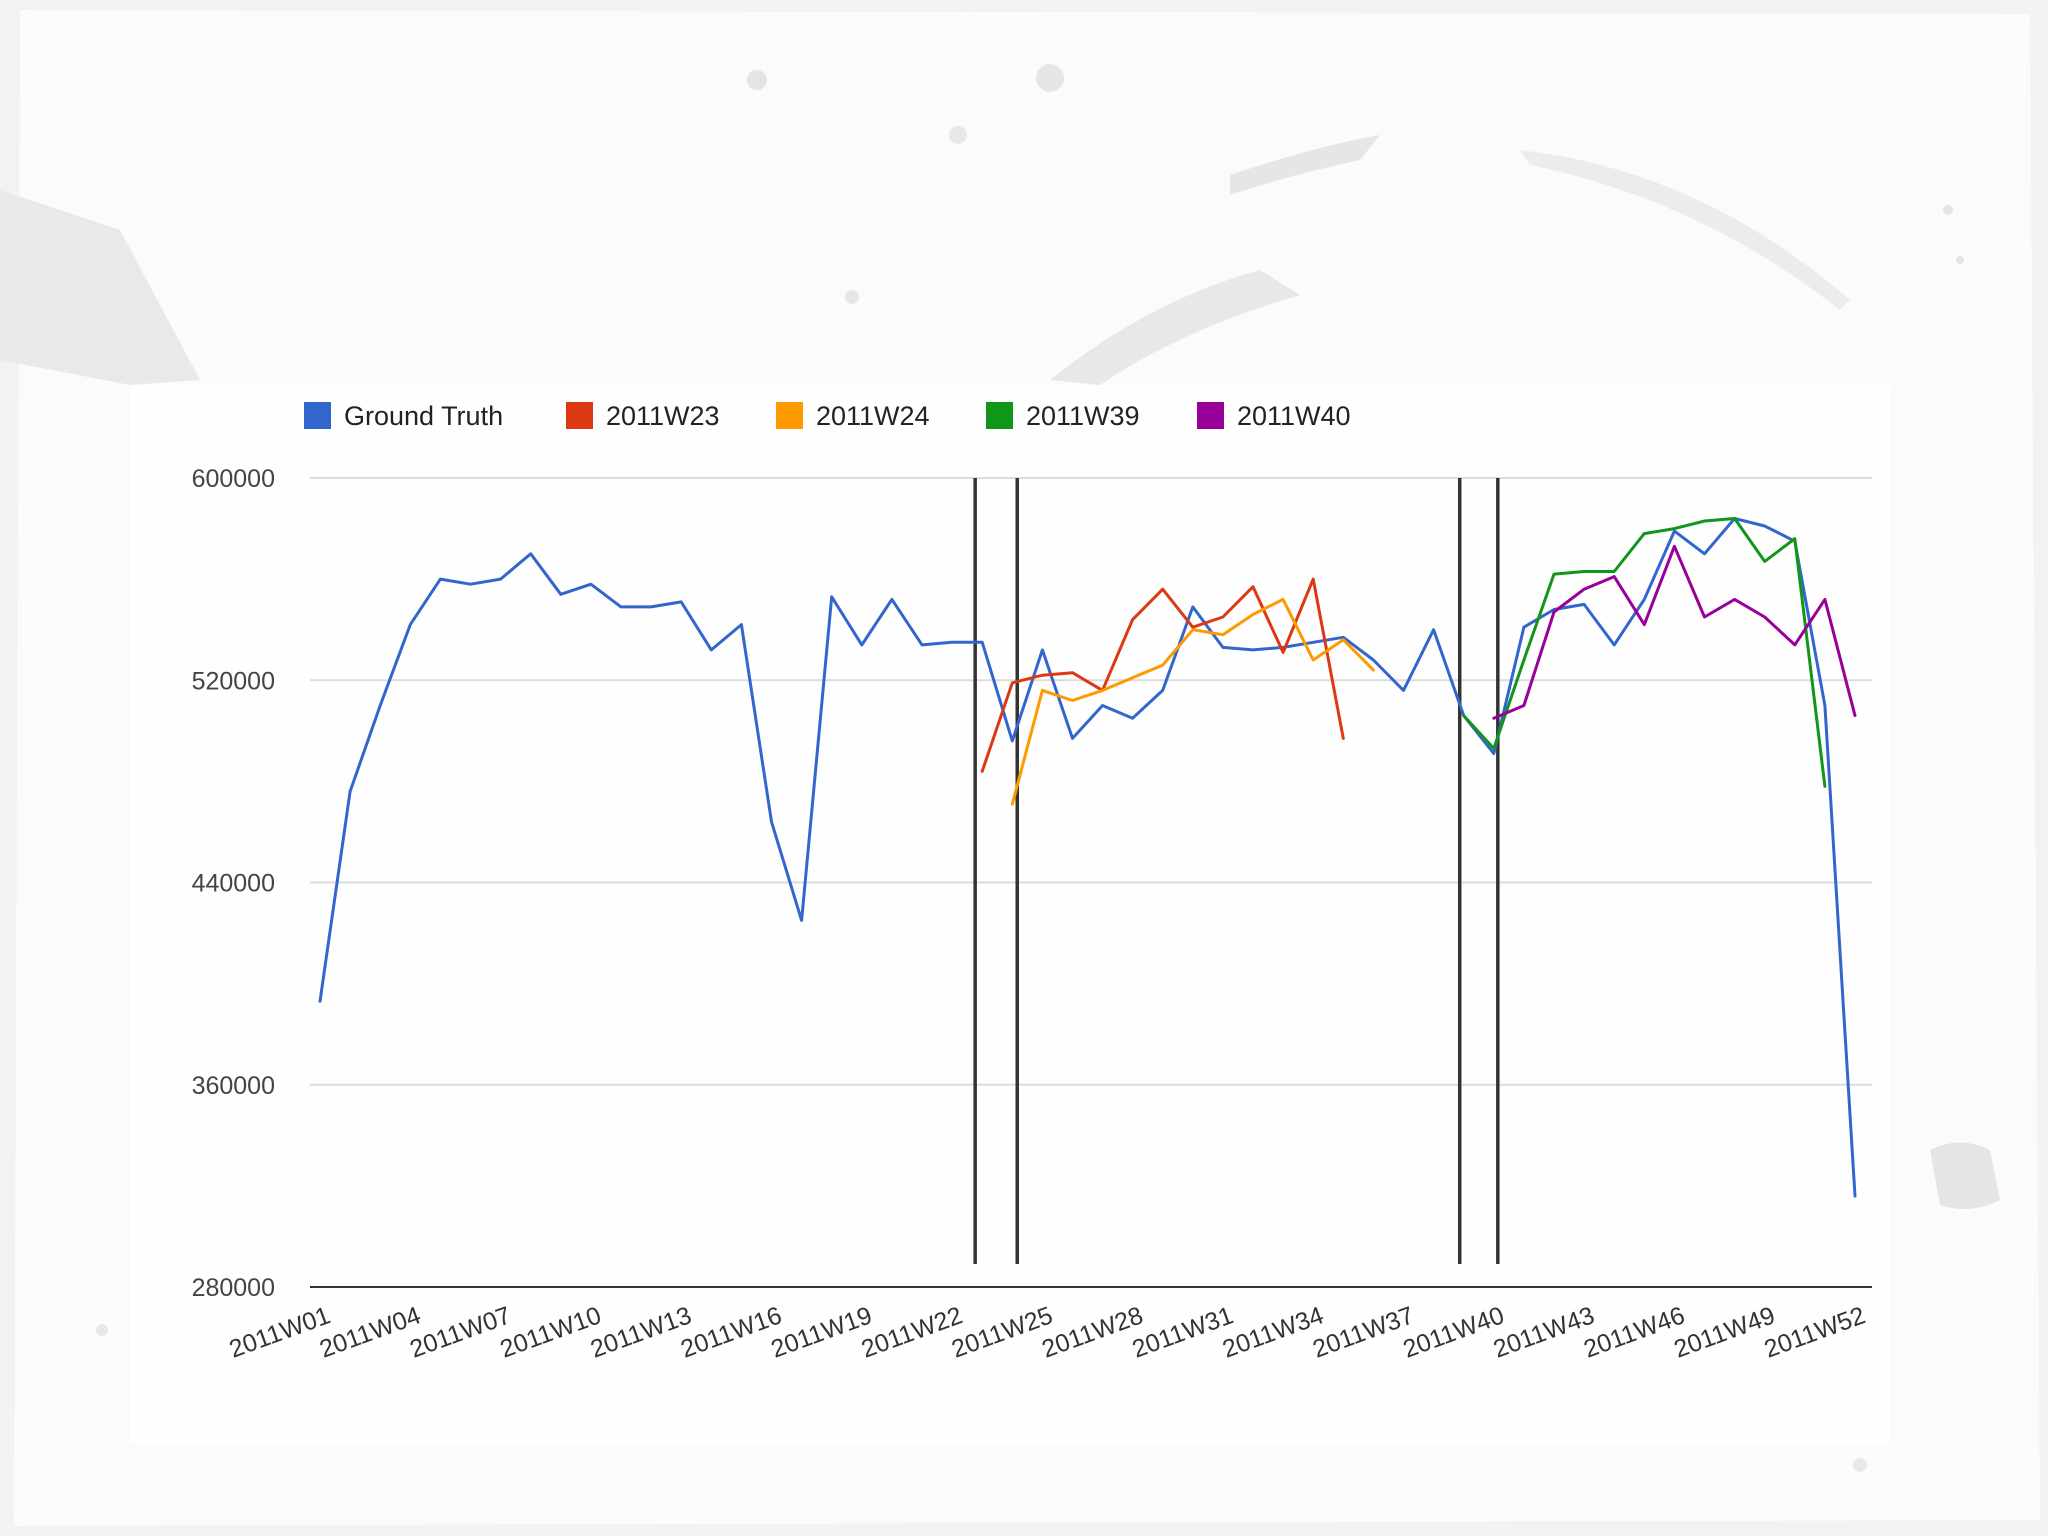 The height and width of the screenshot is (1536, 2048). What do you see at coordinates (423, 416) in the screenshot?
I see `legend-label: Ground Truth` at bounding box center [423, 416].